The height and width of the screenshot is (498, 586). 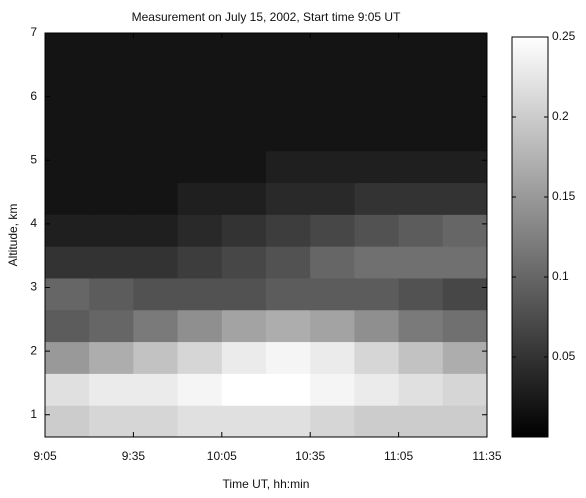 What do you see at coordinates (33, 159) in the screenshot?
I see `y-tick-label: 5` at bounding box center [33, 159].